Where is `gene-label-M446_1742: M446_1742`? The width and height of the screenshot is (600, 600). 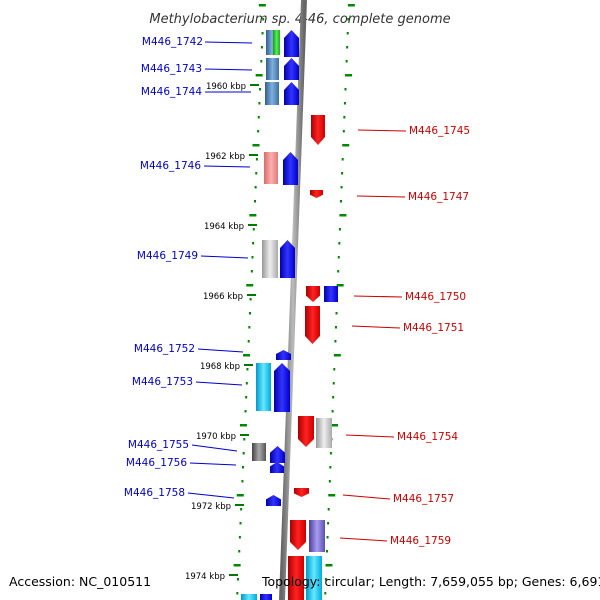 gene-label-M446_1742: M446_1742 is located at coordinates (172, 42).